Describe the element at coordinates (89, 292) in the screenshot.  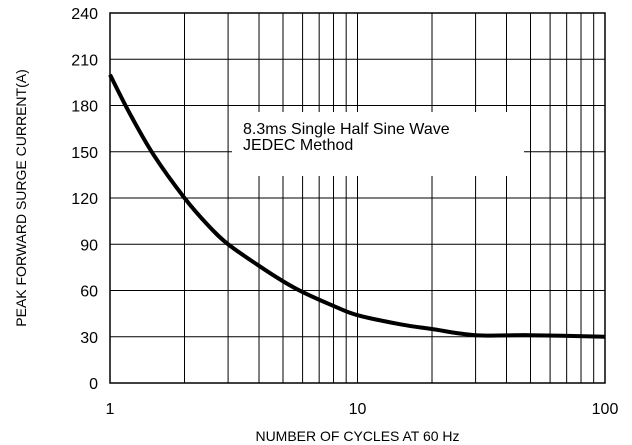
I see `y-tick-label: 60` at that location.